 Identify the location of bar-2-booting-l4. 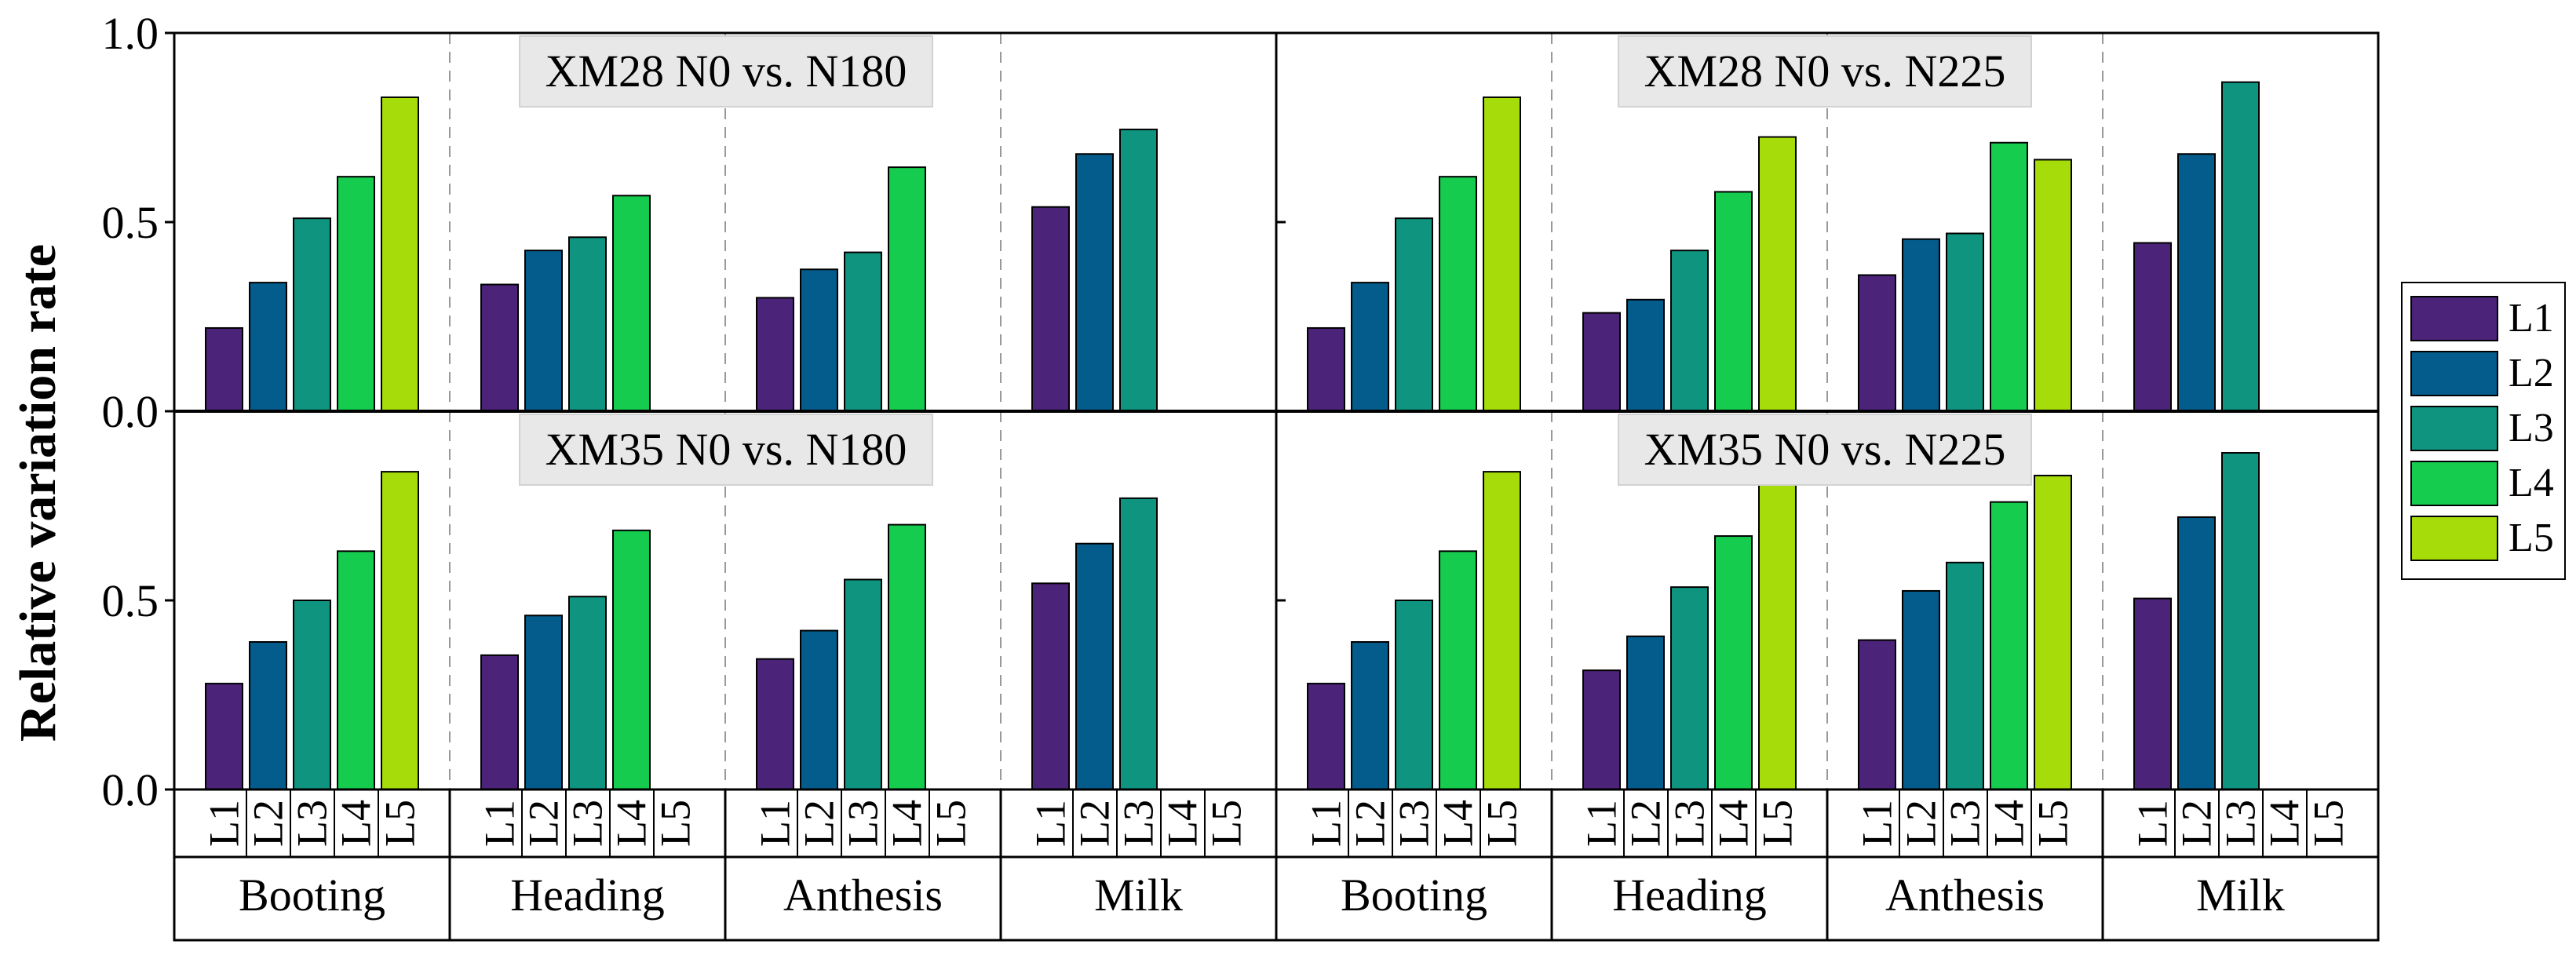
(1458, 294).